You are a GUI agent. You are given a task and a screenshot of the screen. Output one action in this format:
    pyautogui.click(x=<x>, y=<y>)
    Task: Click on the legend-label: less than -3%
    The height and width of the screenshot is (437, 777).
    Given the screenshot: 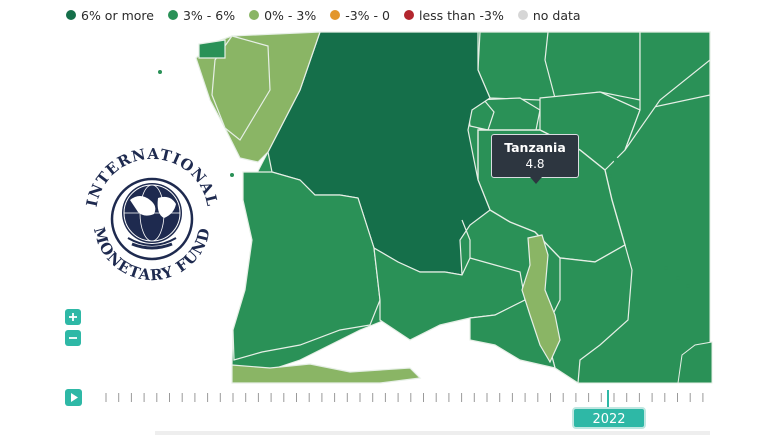 What is the action you would take?
    pyautogui.click(x=461, y=15)
    